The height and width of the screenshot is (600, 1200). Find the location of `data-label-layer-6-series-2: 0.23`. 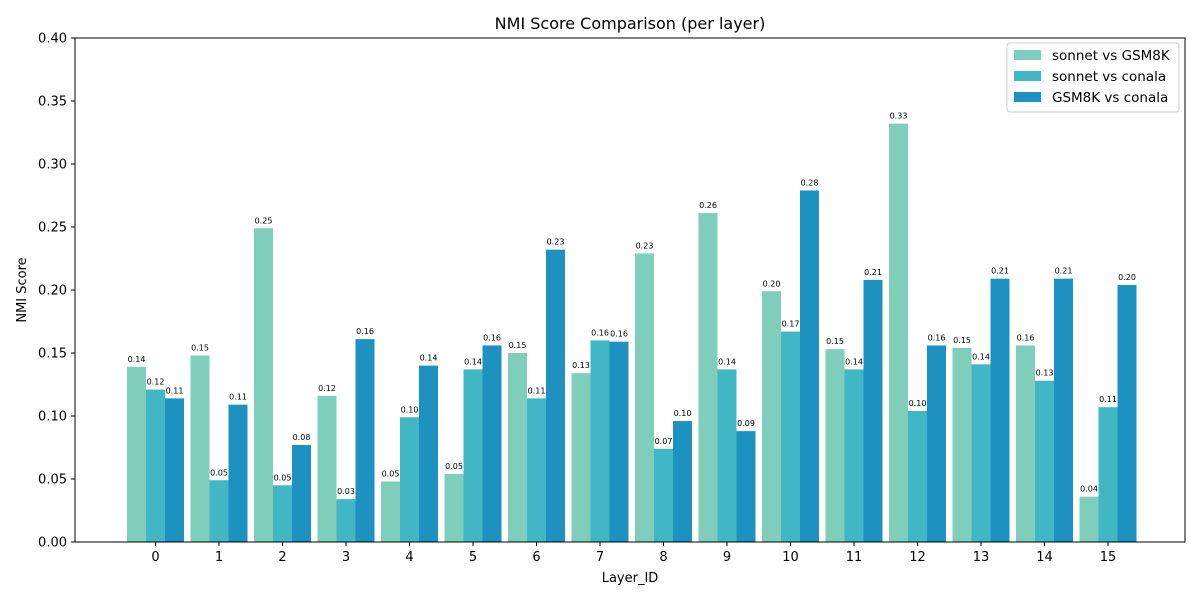

data-label-layer-6-series-2: 0.23 is located at coordinates (556, 242).